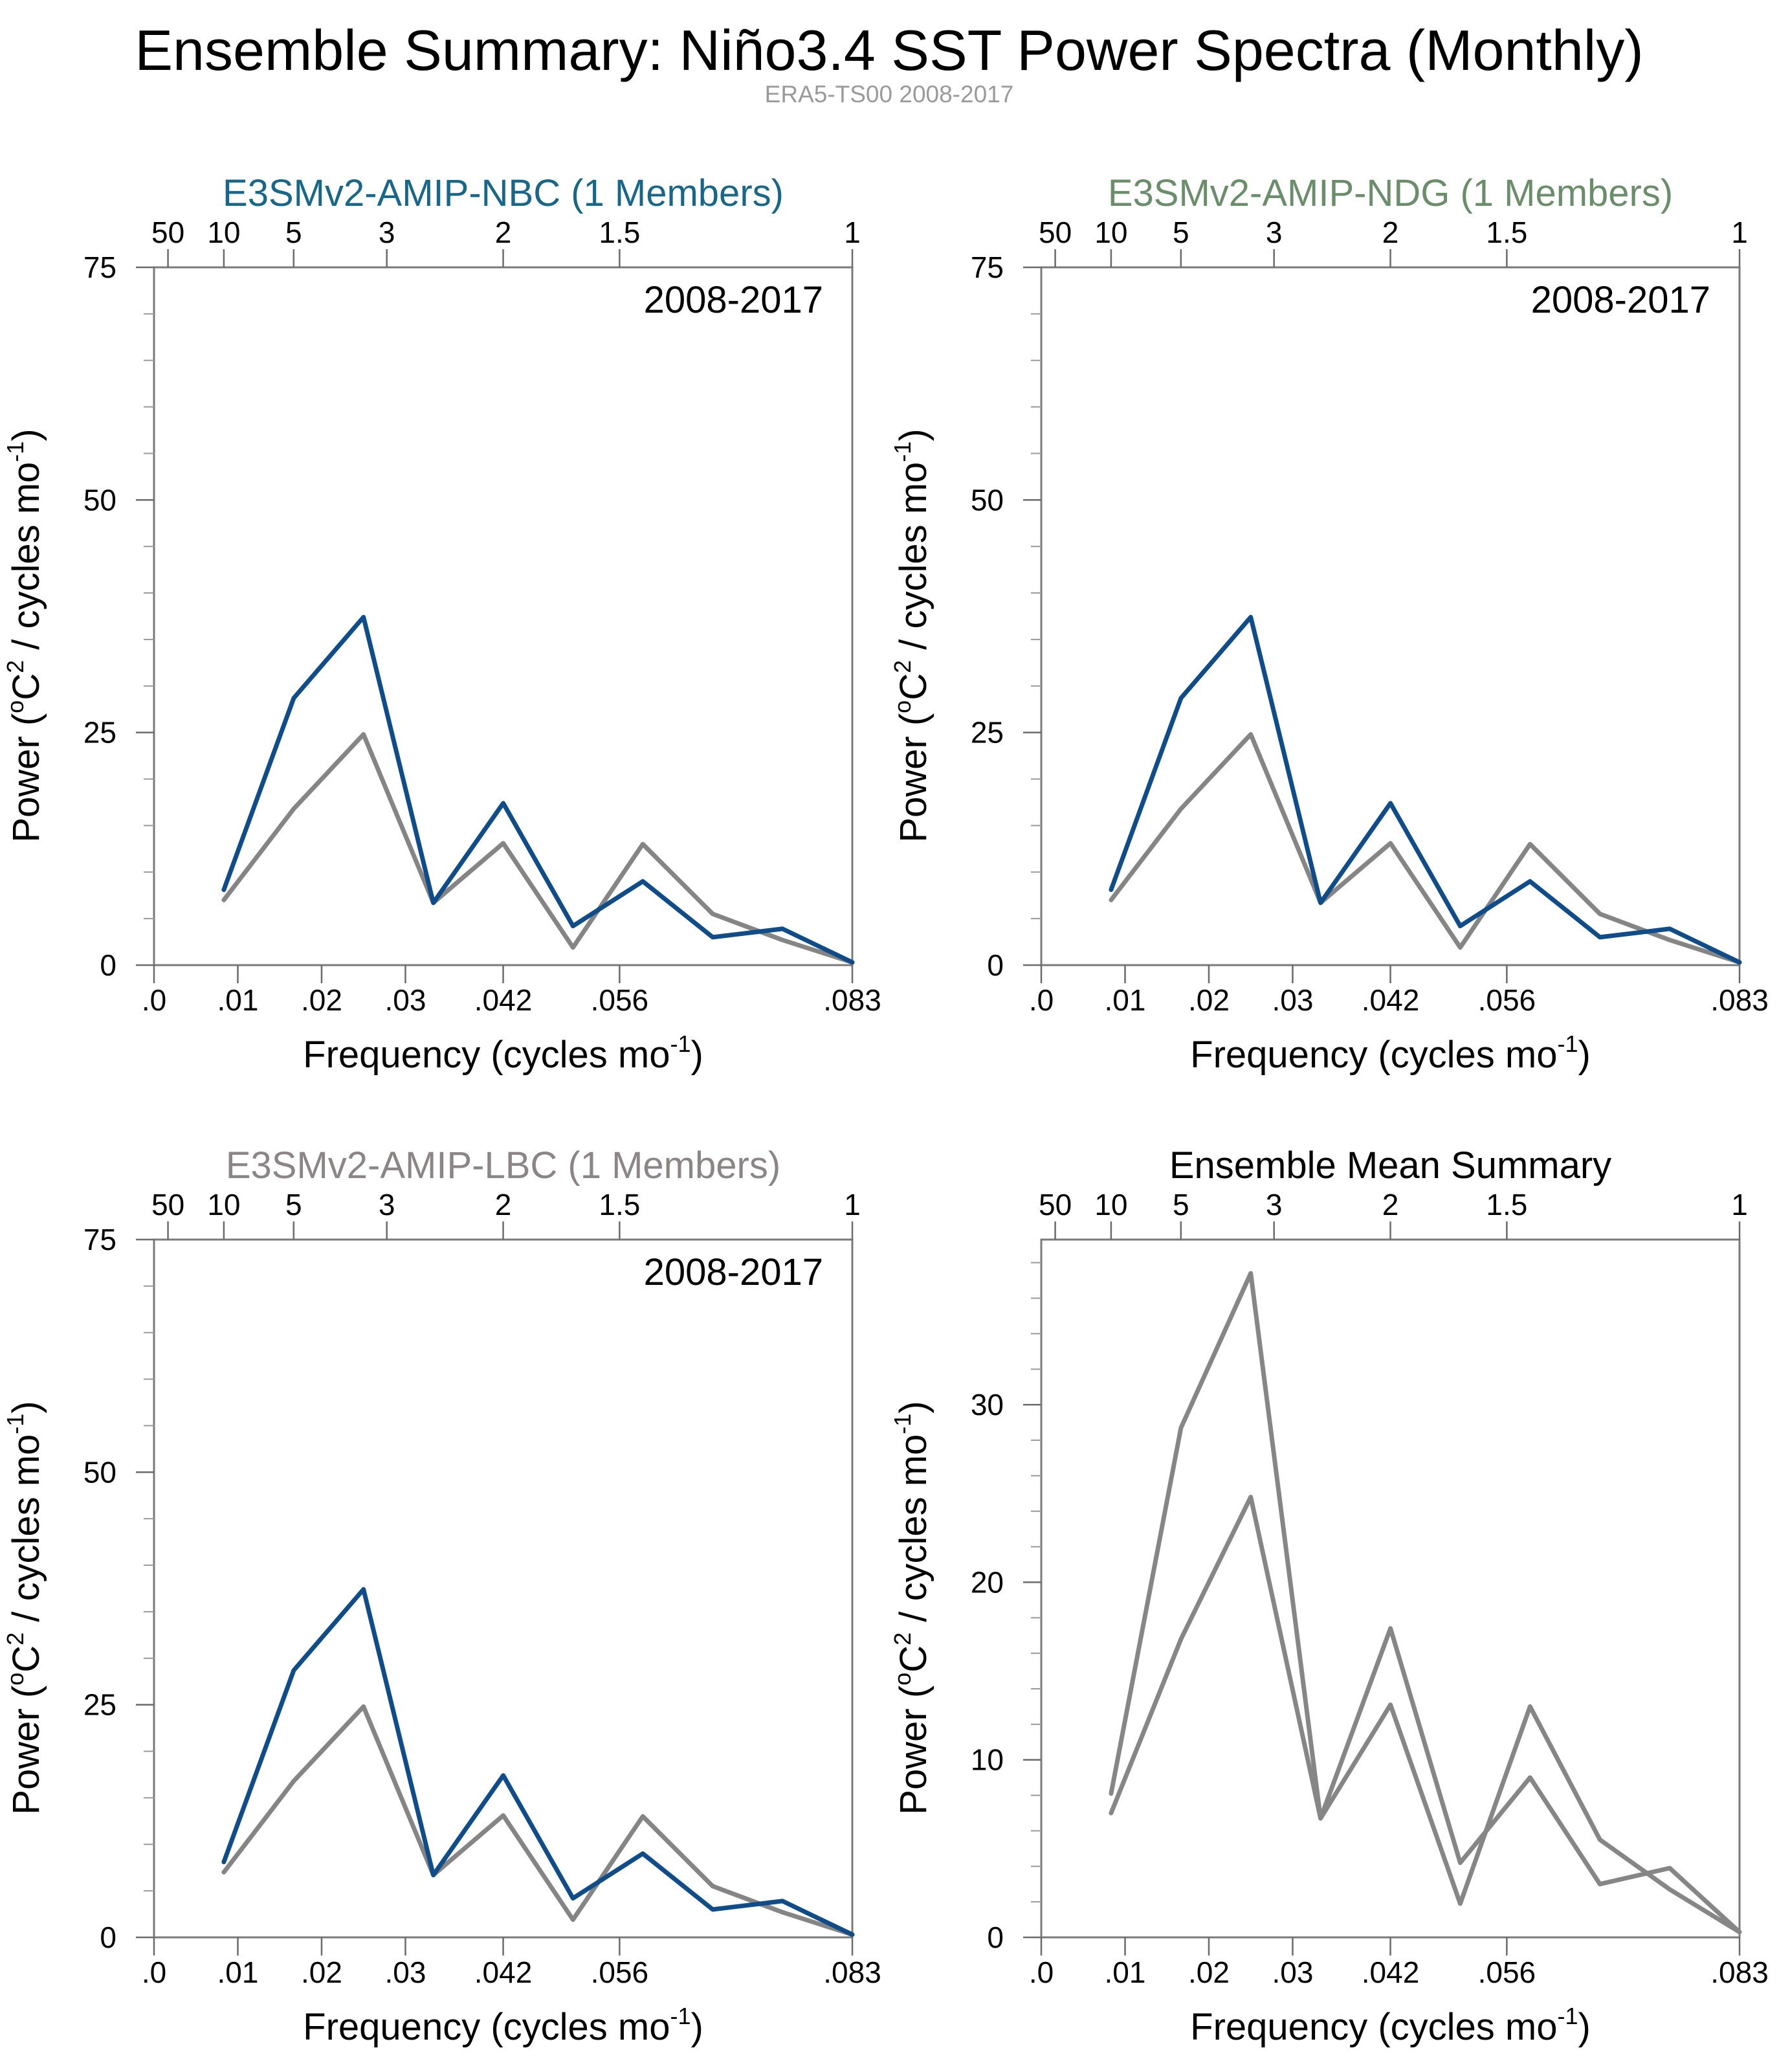 Image resolution: width=1779 pixels, height=2072 pixels. I want to click on series-line-e3smv2-amip-lbc, so click(538, 1762).